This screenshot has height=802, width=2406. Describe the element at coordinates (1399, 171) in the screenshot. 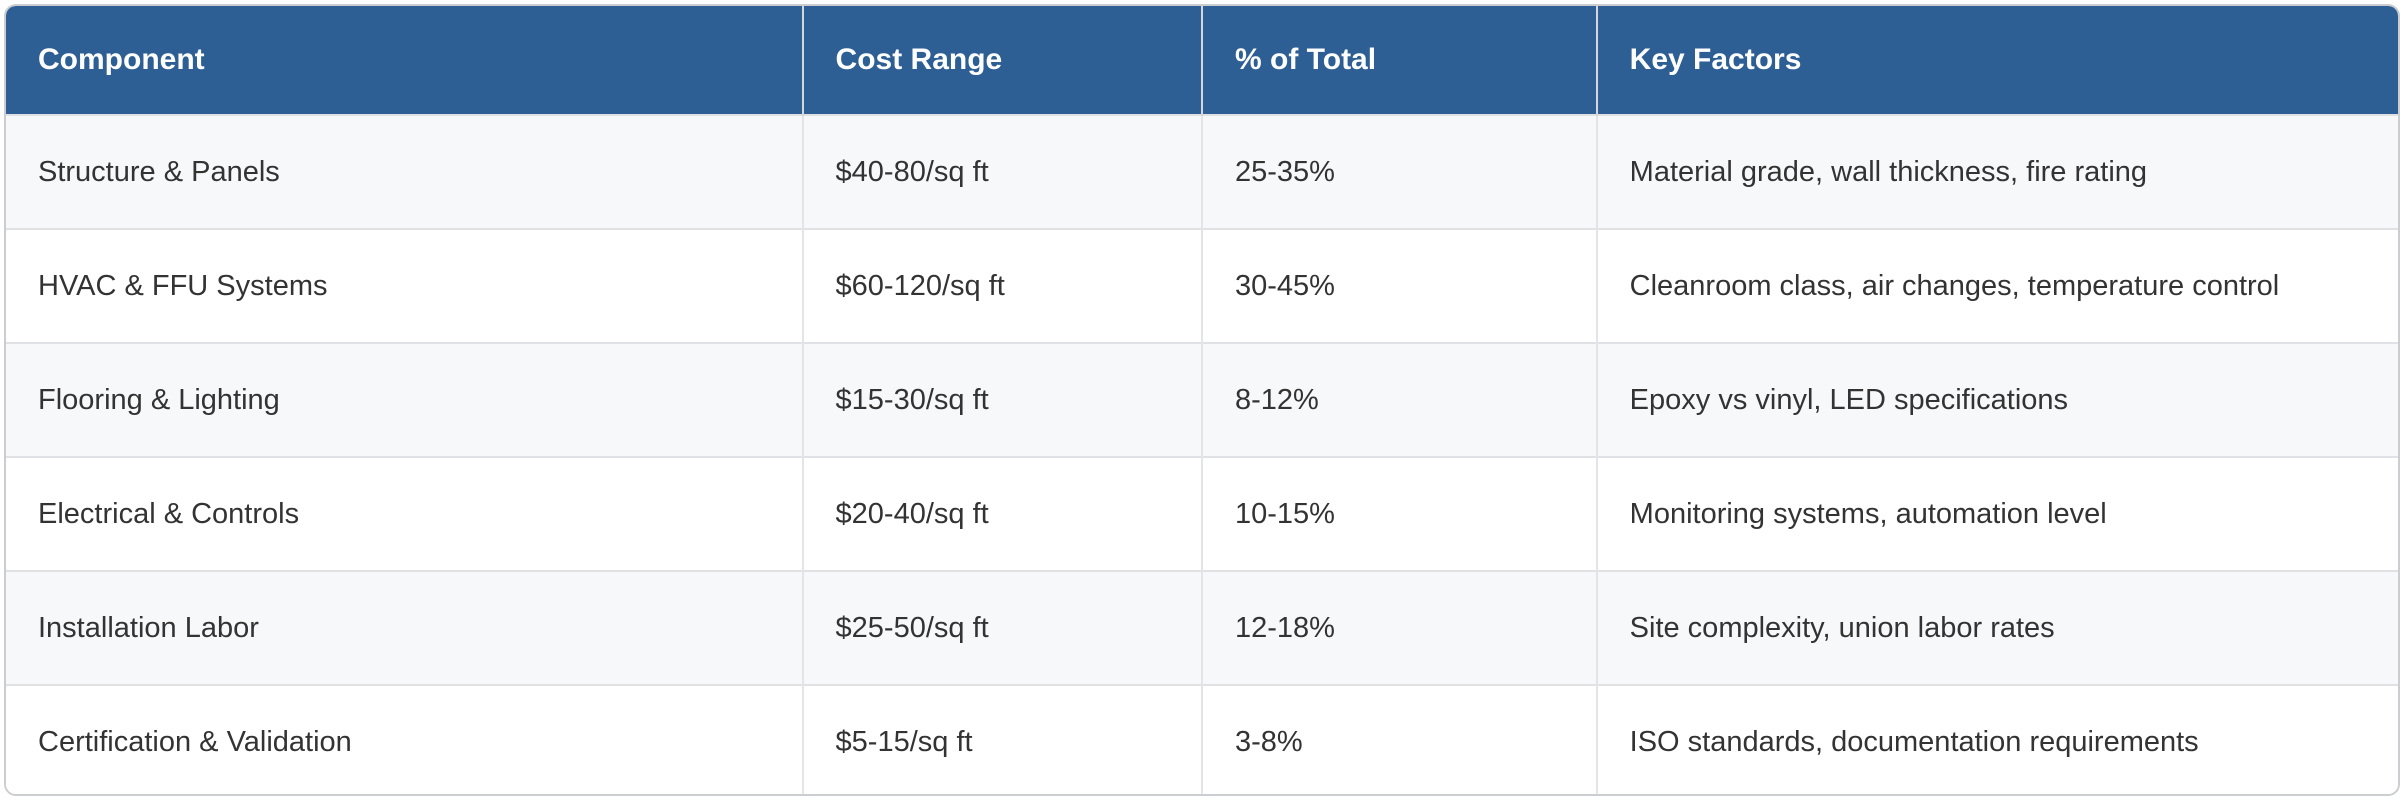

I see `pct-of-total-cell: 25-35%` at that location.